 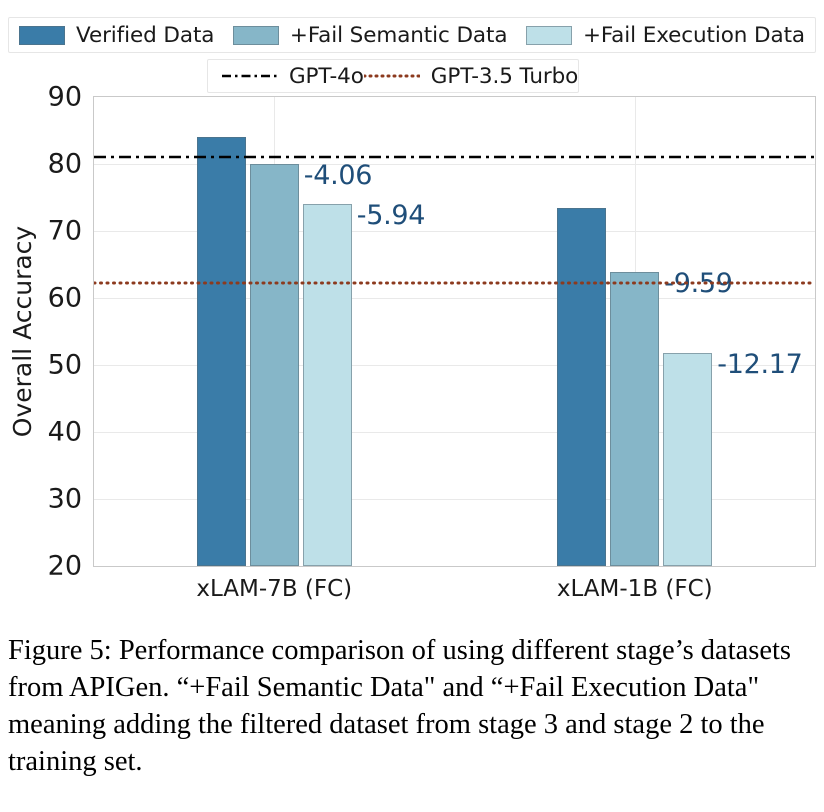 What do you see at coordinates (64, 164) in the screenshot?
I see `y-tick-label: 80` at bounding box center [64, 164].